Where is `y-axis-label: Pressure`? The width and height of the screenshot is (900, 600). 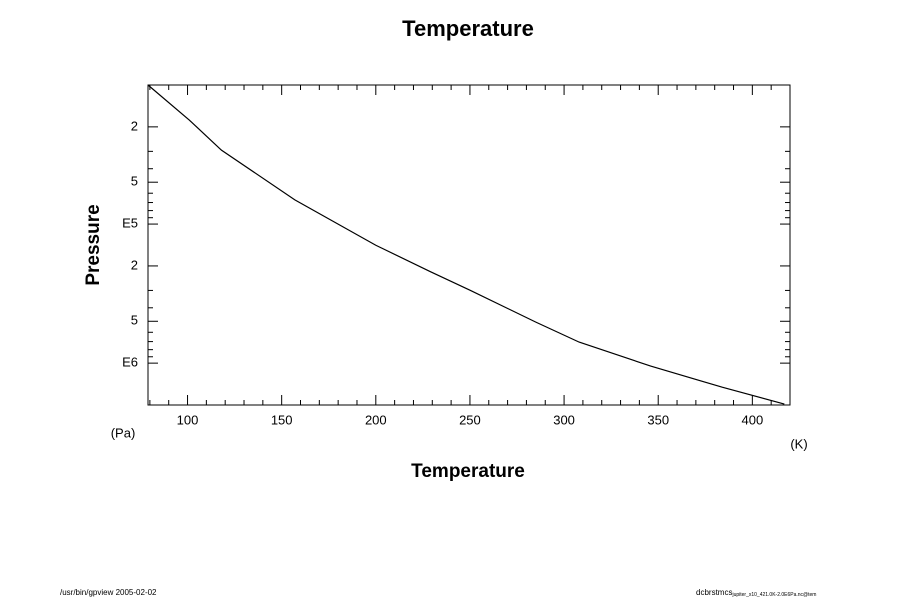 y-axis-label: Pressure is located at coordinates (93, 244).